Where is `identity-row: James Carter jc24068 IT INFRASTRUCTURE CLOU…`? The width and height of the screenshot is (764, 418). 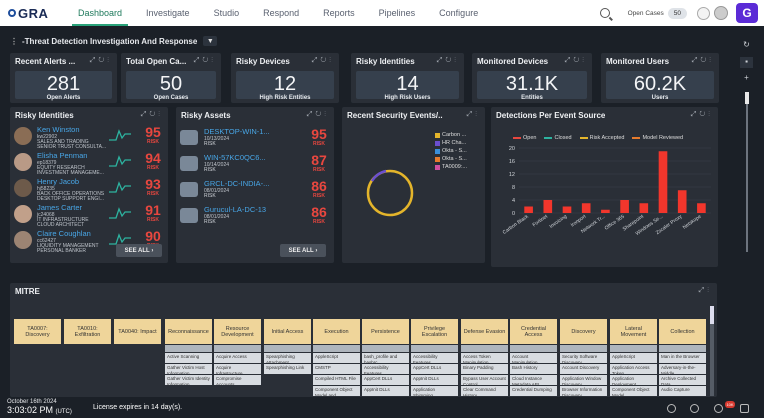 identity-row: James Carter jc24068 IT INFRASTRUCTURE CLOU… is located at coordinates (88, 215).